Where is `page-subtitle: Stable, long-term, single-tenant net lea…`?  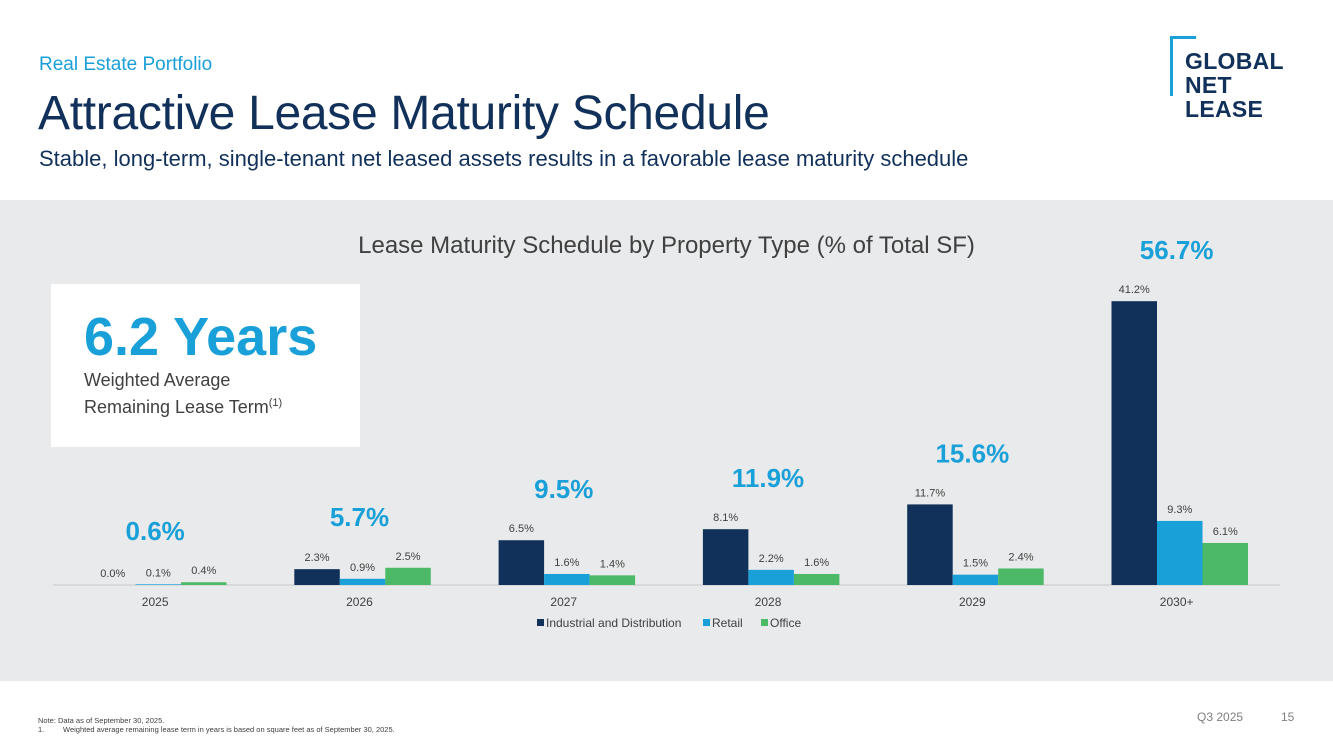
page-subtitle: Stable, long-term, single-tenant net lea… is located at coordinates (504, 158).